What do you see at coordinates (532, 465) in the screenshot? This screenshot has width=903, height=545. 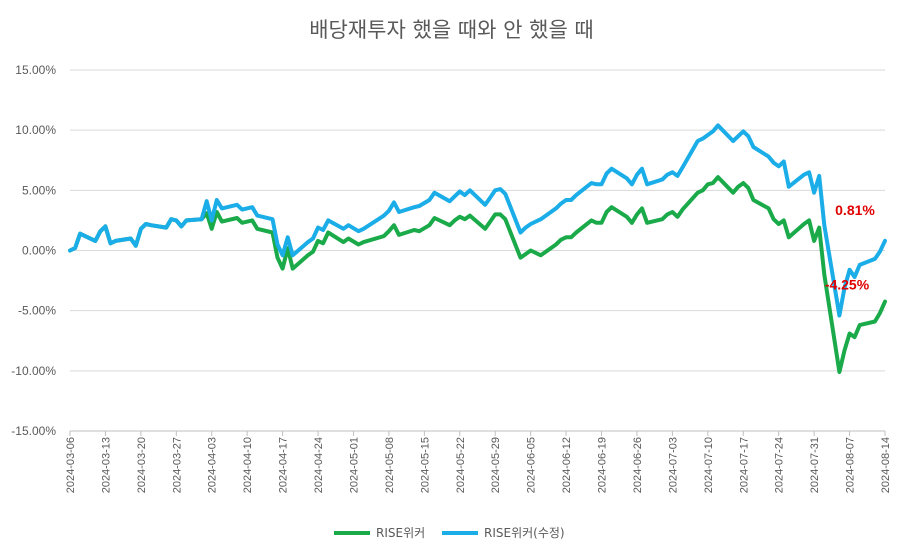 I see `x-tick-label: 2024-06-05` at bounding box center [532, 465].